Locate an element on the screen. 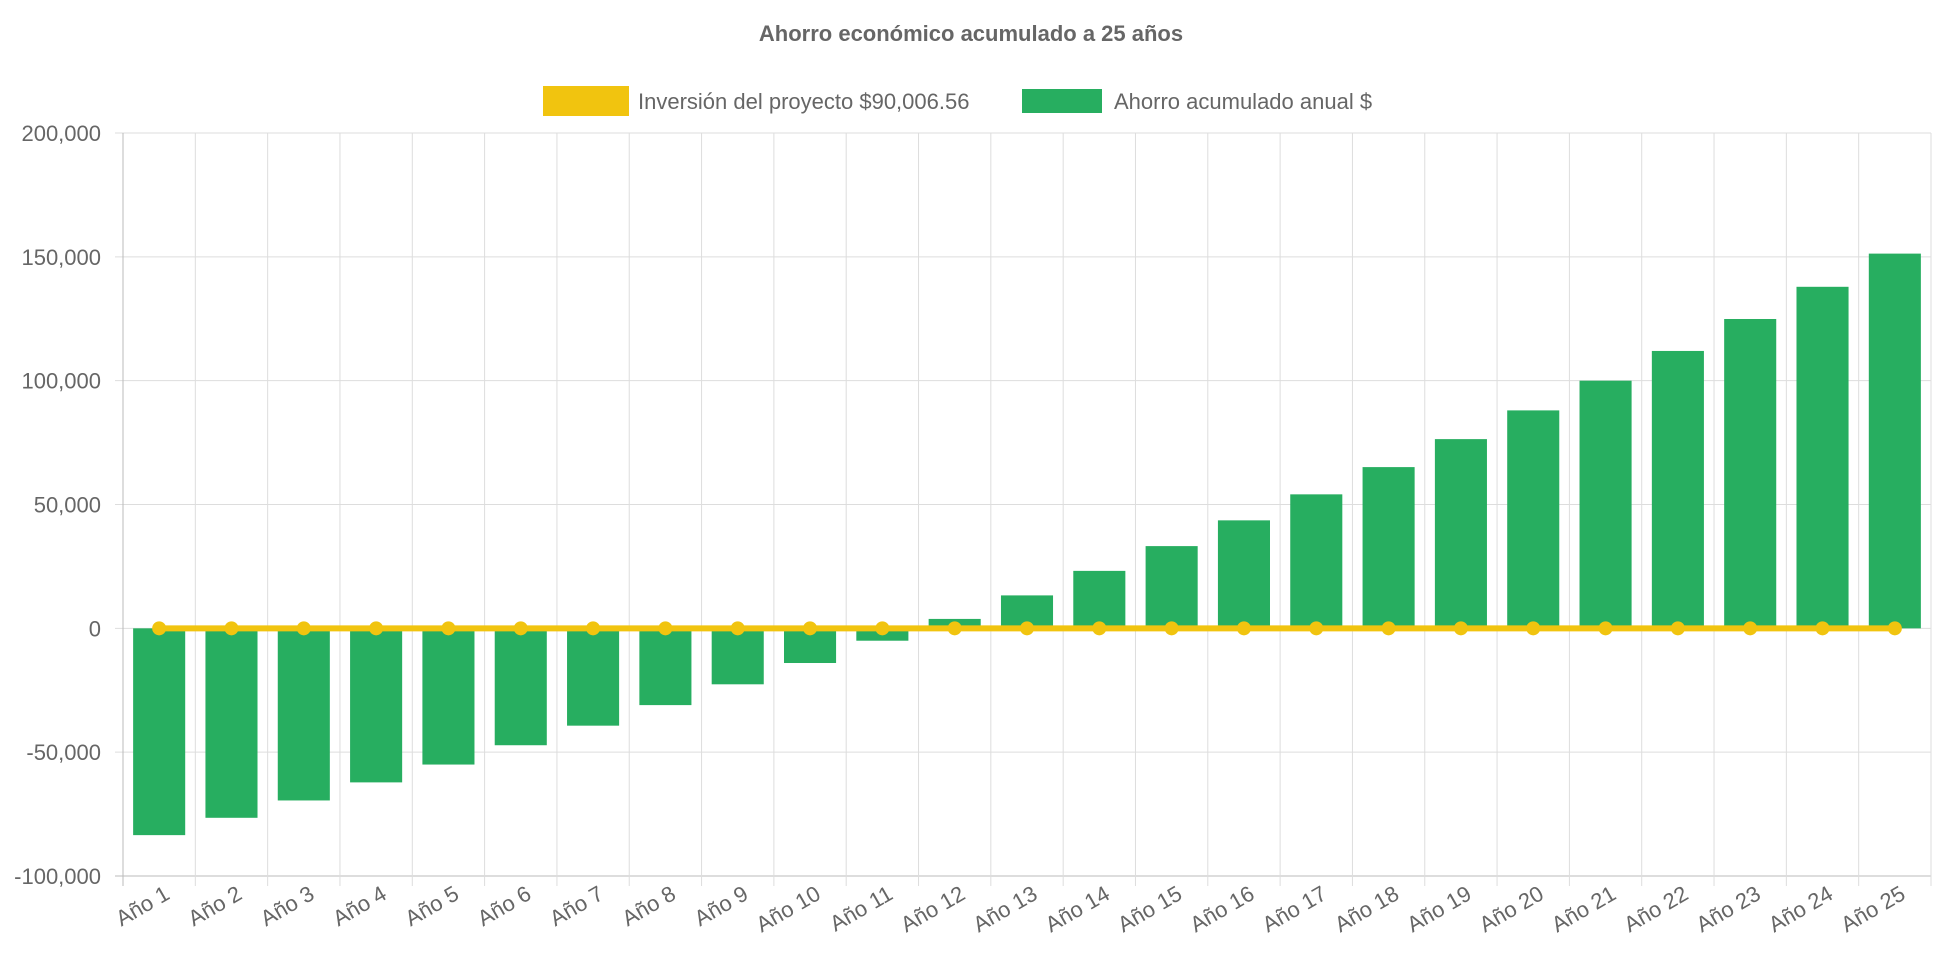 The height and width of the screenshot is (975, 1942). x-tick-label: Año 4 is located at coordinates (359, 906).